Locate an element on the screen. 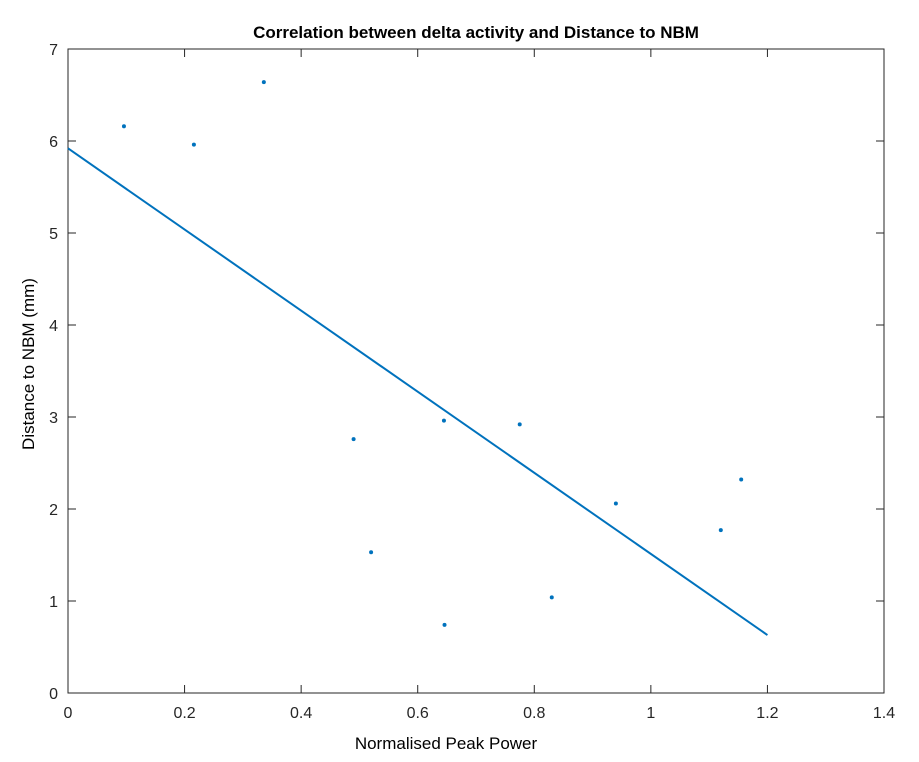 The image size is (919, 762). x-tick-label: 0 is located at coordinates (68, 713).